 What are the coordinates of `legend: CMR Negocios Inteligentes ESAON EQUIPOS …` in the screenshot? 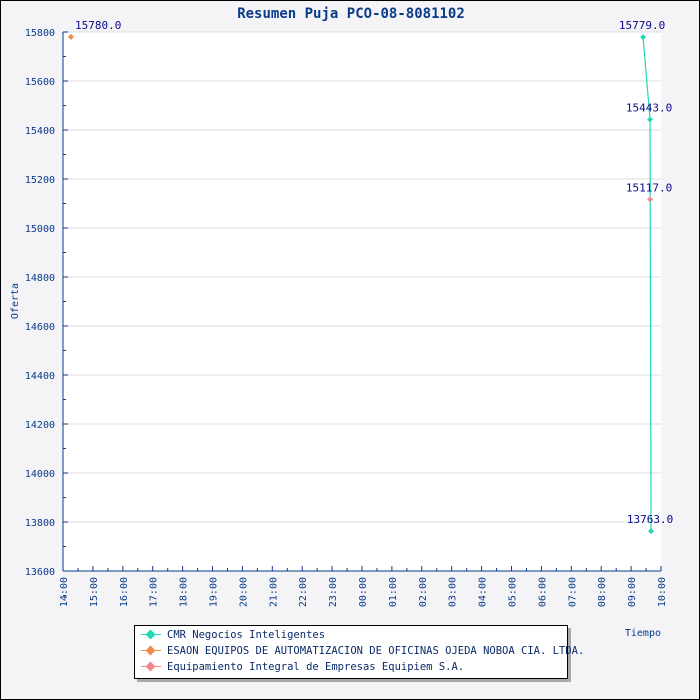 It's located at (359, 652).